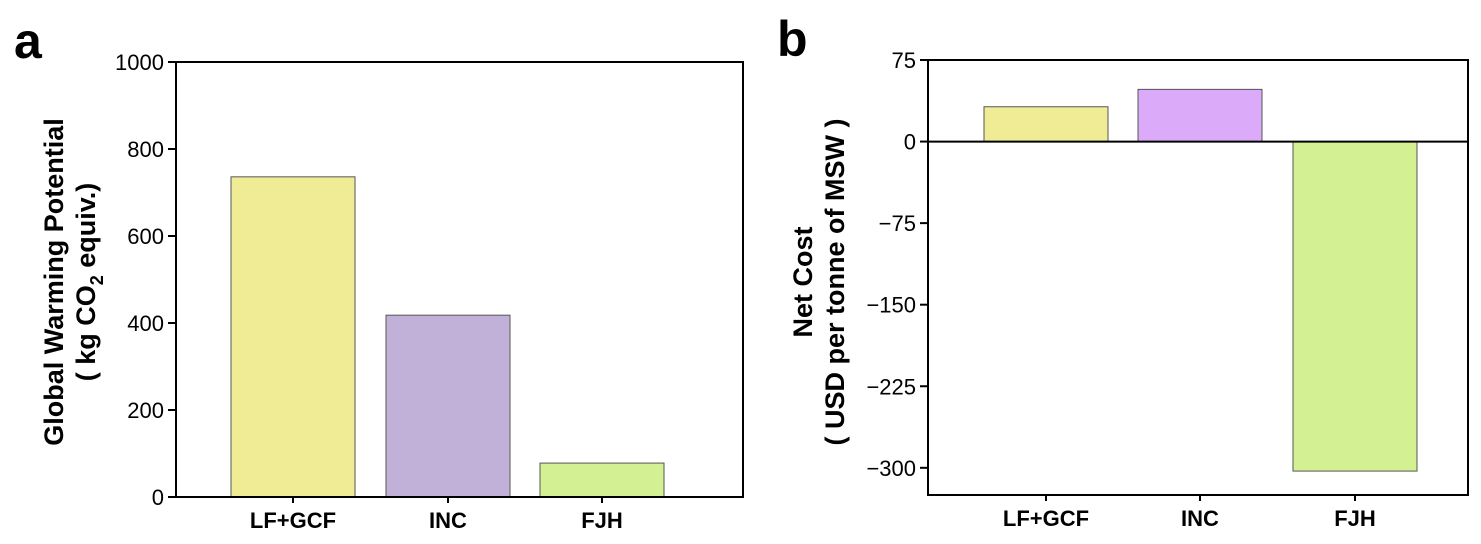 This screenshot has width=1481, height=544. Describe the element at coordinates (145, 410) in the screenshot. I see `y-tick-label: 200` at that location.